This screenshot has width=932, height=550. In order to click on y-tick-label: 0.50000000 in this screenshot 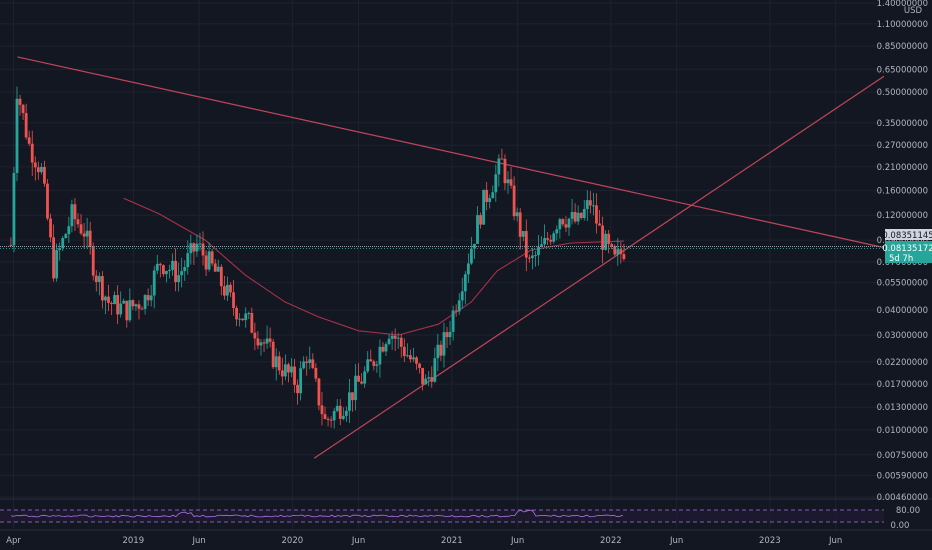, I will do `click(902, 93)`.